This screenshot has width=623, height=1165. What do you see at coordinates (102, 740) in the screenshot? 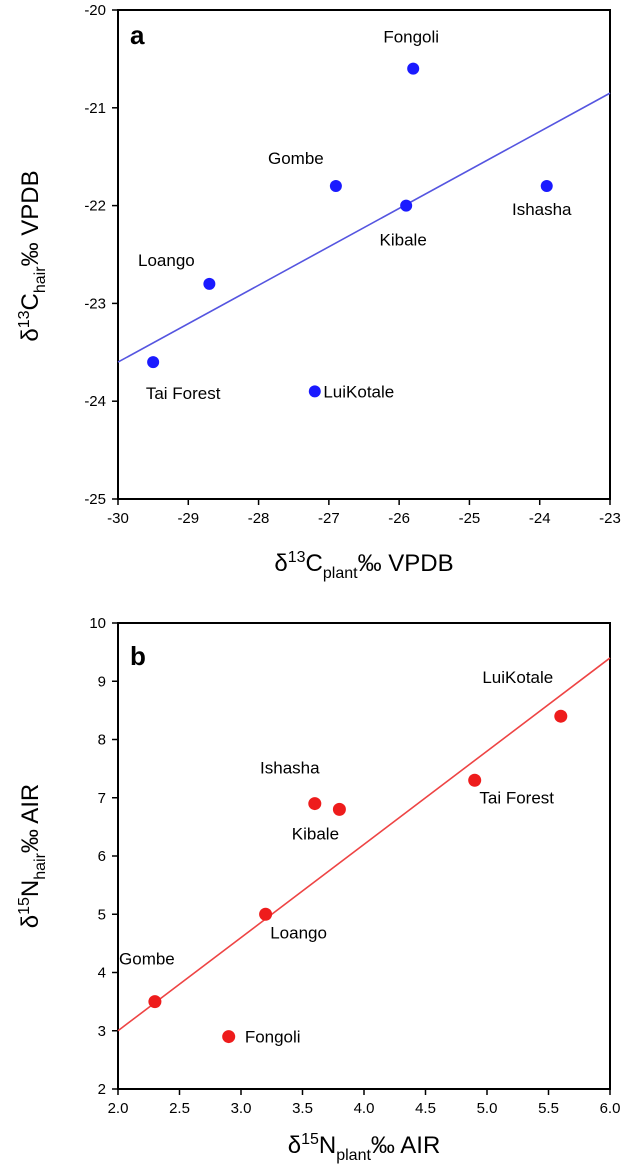
I see `y-tick-label: 8` at bounding box center [102, 740].